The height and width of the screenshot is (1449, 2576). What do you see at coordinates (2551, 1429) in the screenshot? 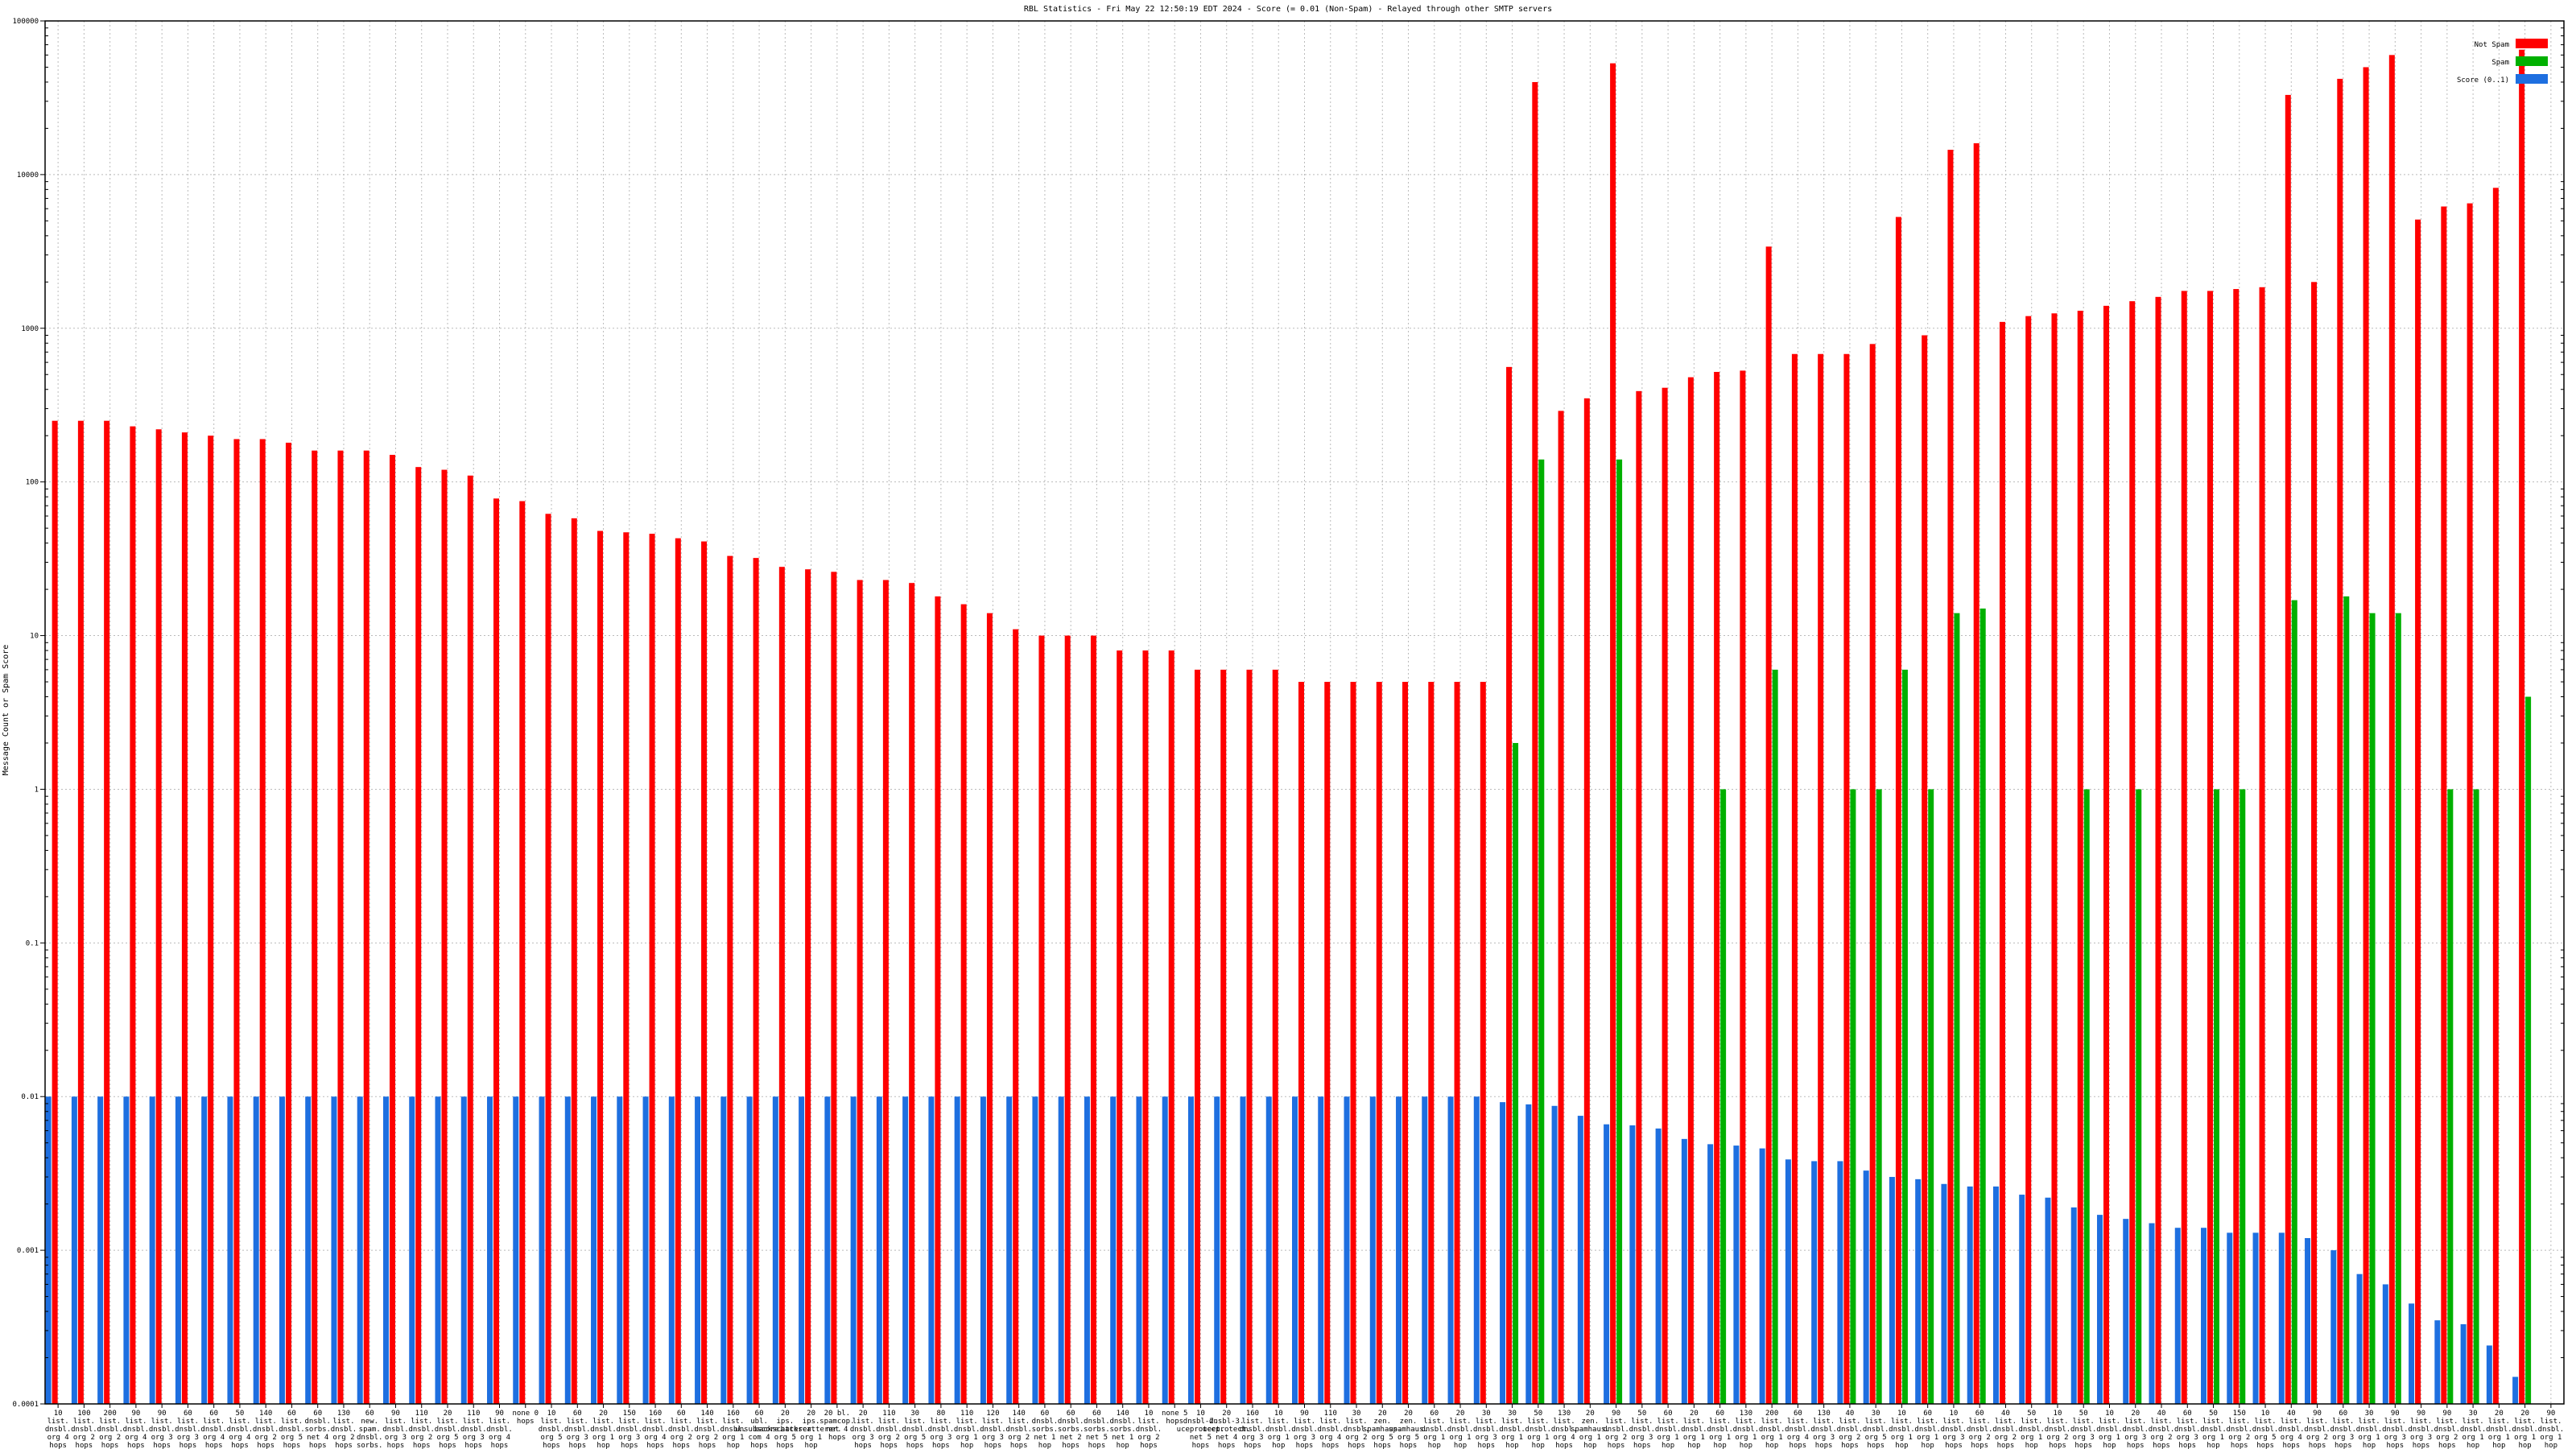
I see `category-label: 90 list. dnsbl. org 1 hop` at bounding box center [2551, 1429].